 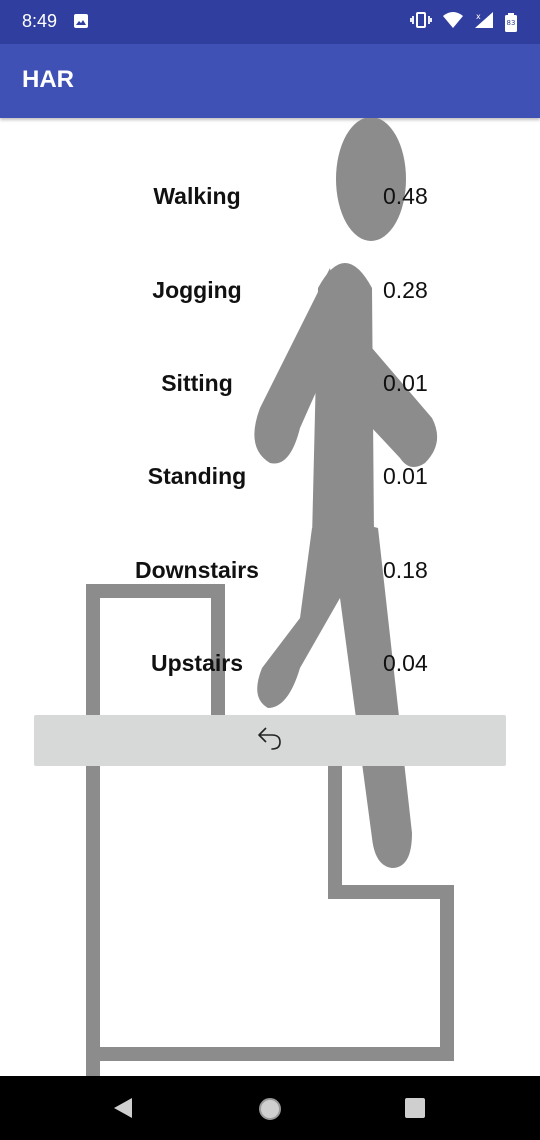 What do you see at coordinates (270, 195) in the screenshot?
I see `activity-row-walking: Walking 0.48` at bounding box center [270, 195].